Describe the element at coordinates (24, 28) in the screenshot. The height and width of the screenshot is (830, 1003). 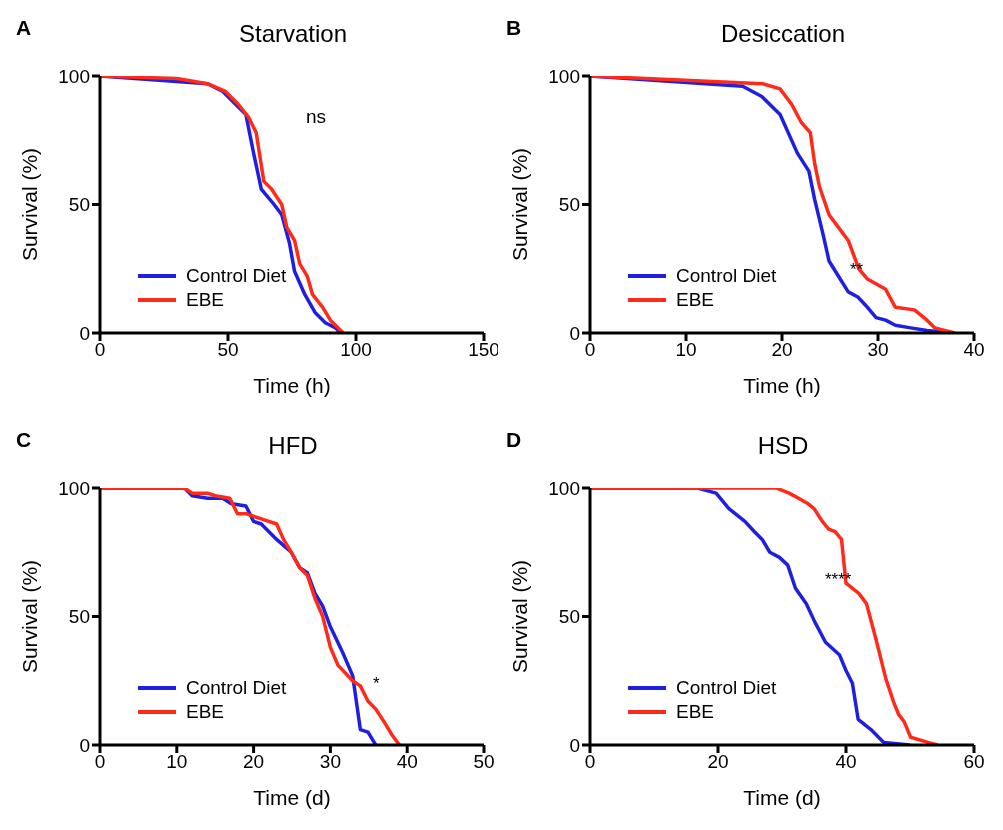
I see `text: A` at that location.